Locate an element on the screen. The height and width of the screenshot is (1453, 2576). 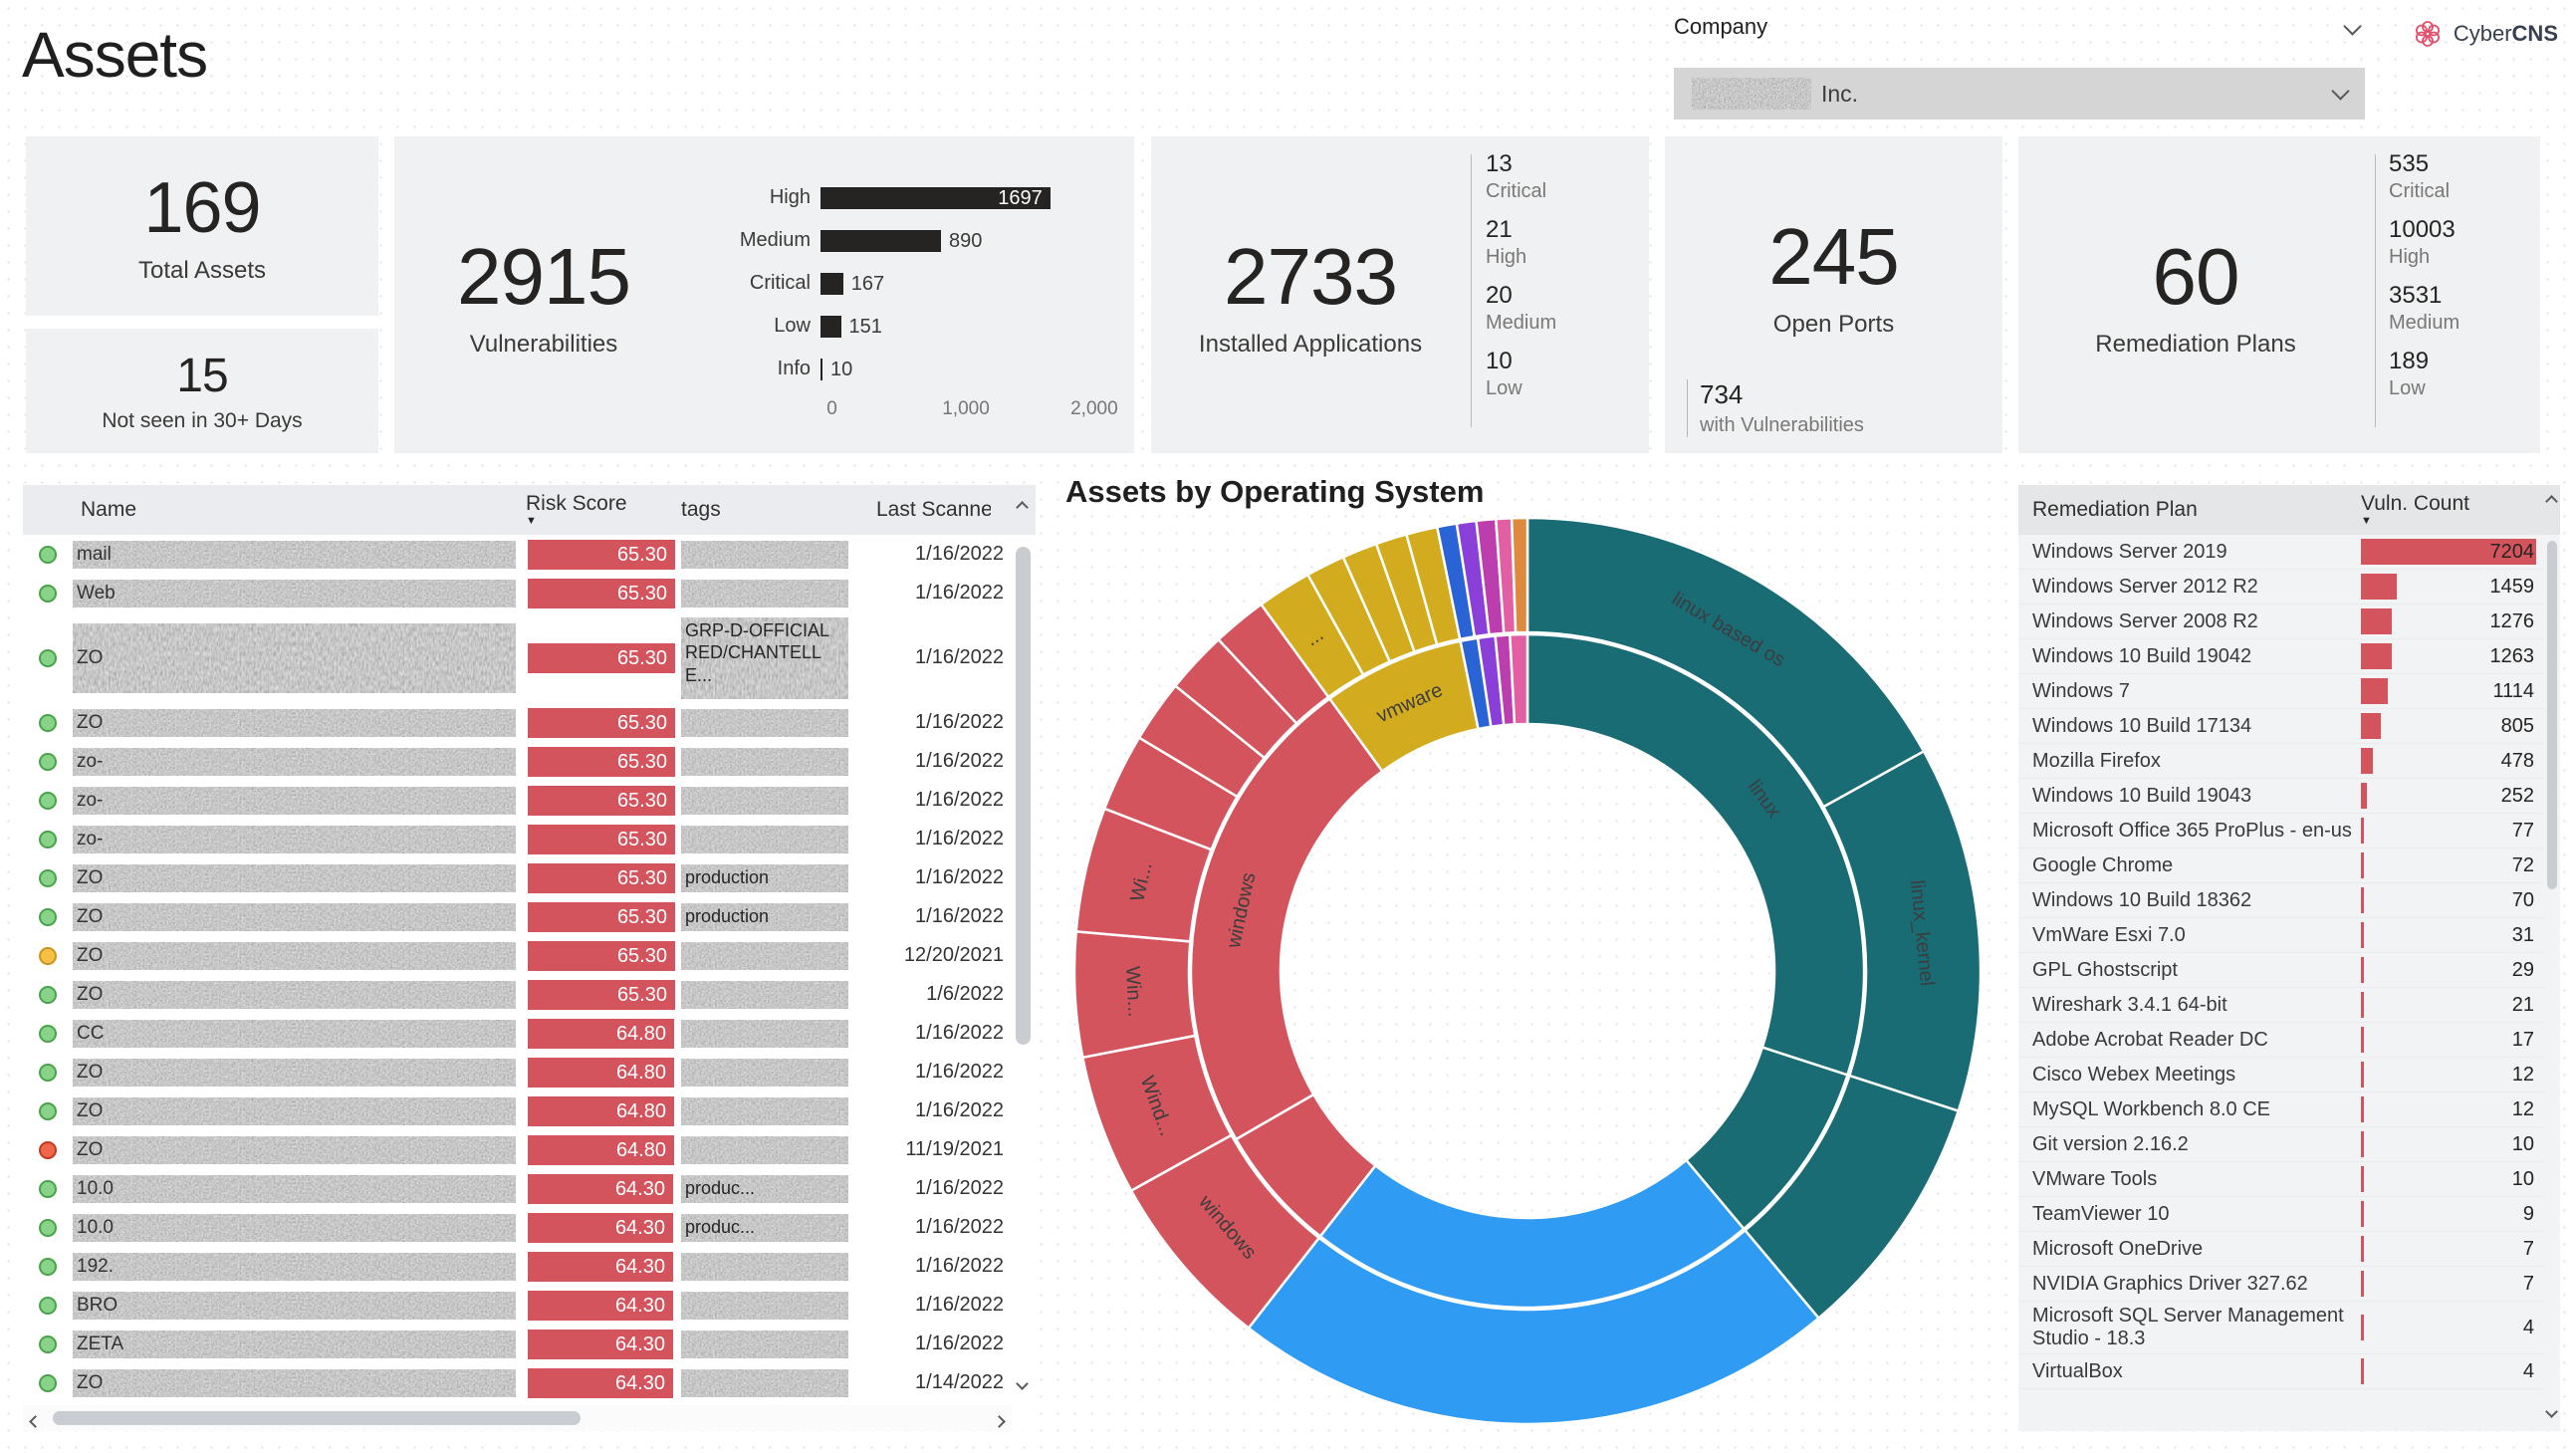
table-row: Microsoft Office 365 ProPlus - en-us 77 is located at coordinates (2281, 831).